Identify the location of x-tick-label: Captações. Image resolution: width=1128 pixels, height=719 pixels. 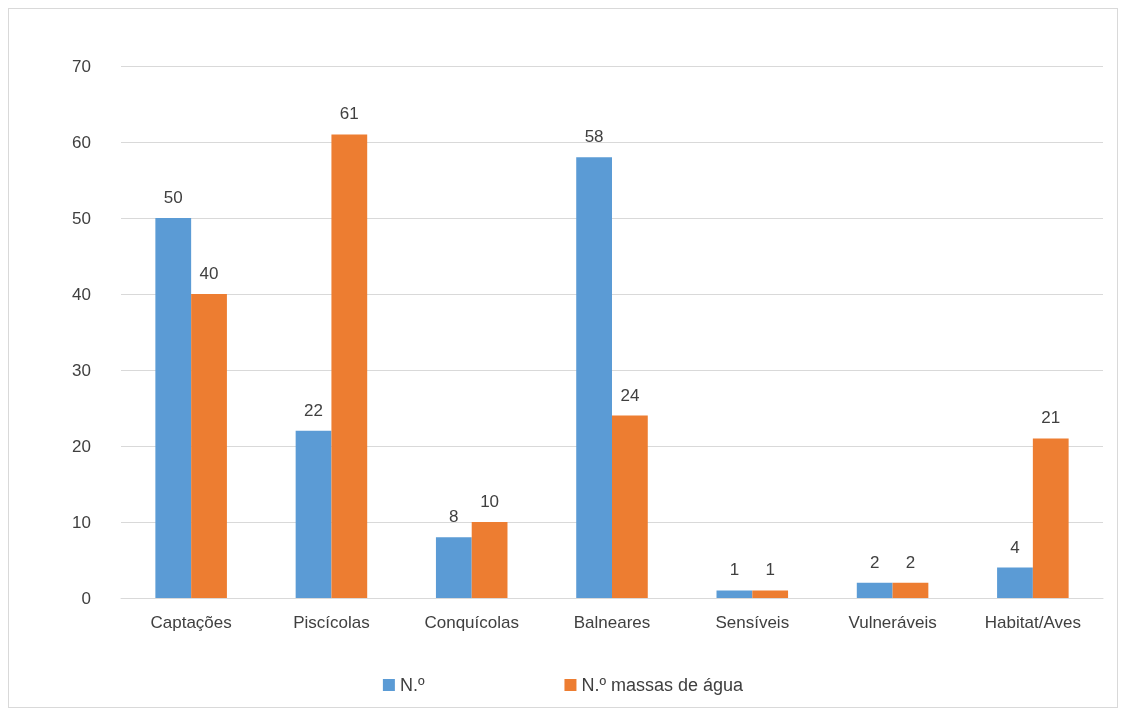
(191, 622).